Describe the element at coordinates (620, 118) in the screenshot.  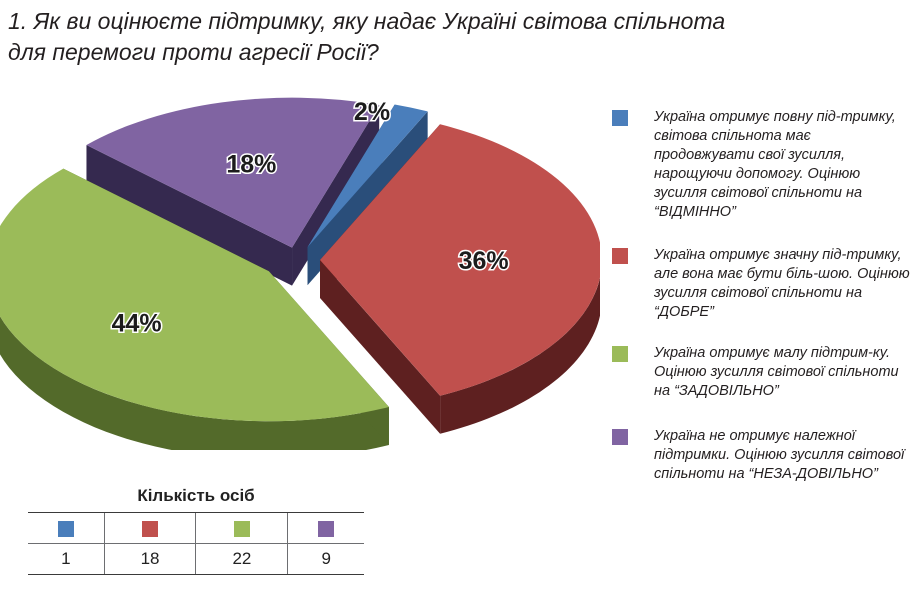
I see `legend-swatch-excellent` at that location.